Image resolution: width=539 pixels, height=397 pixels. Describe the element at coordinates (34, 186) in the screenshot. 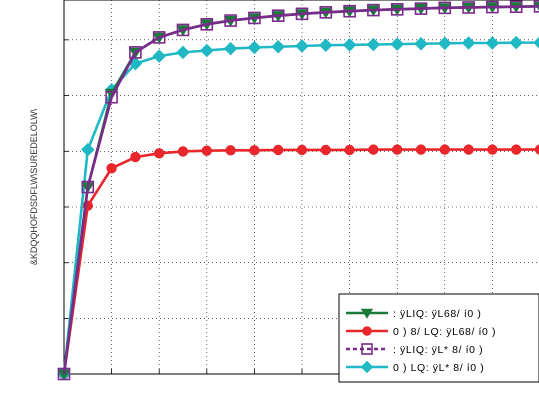

I see `y-axis-label: &KDQQHOFDSDFLW\SUREDELOLW\` at that location.